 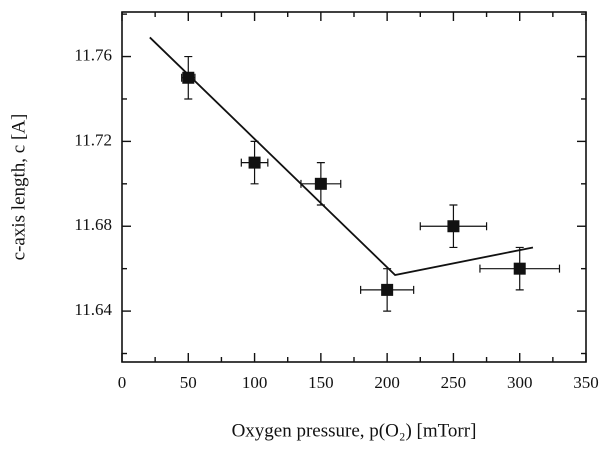 What do you see at coordinates (93, 224) in the screenshot?
I see `y-tick-label: 11.68` at bounding box center [93, 224].